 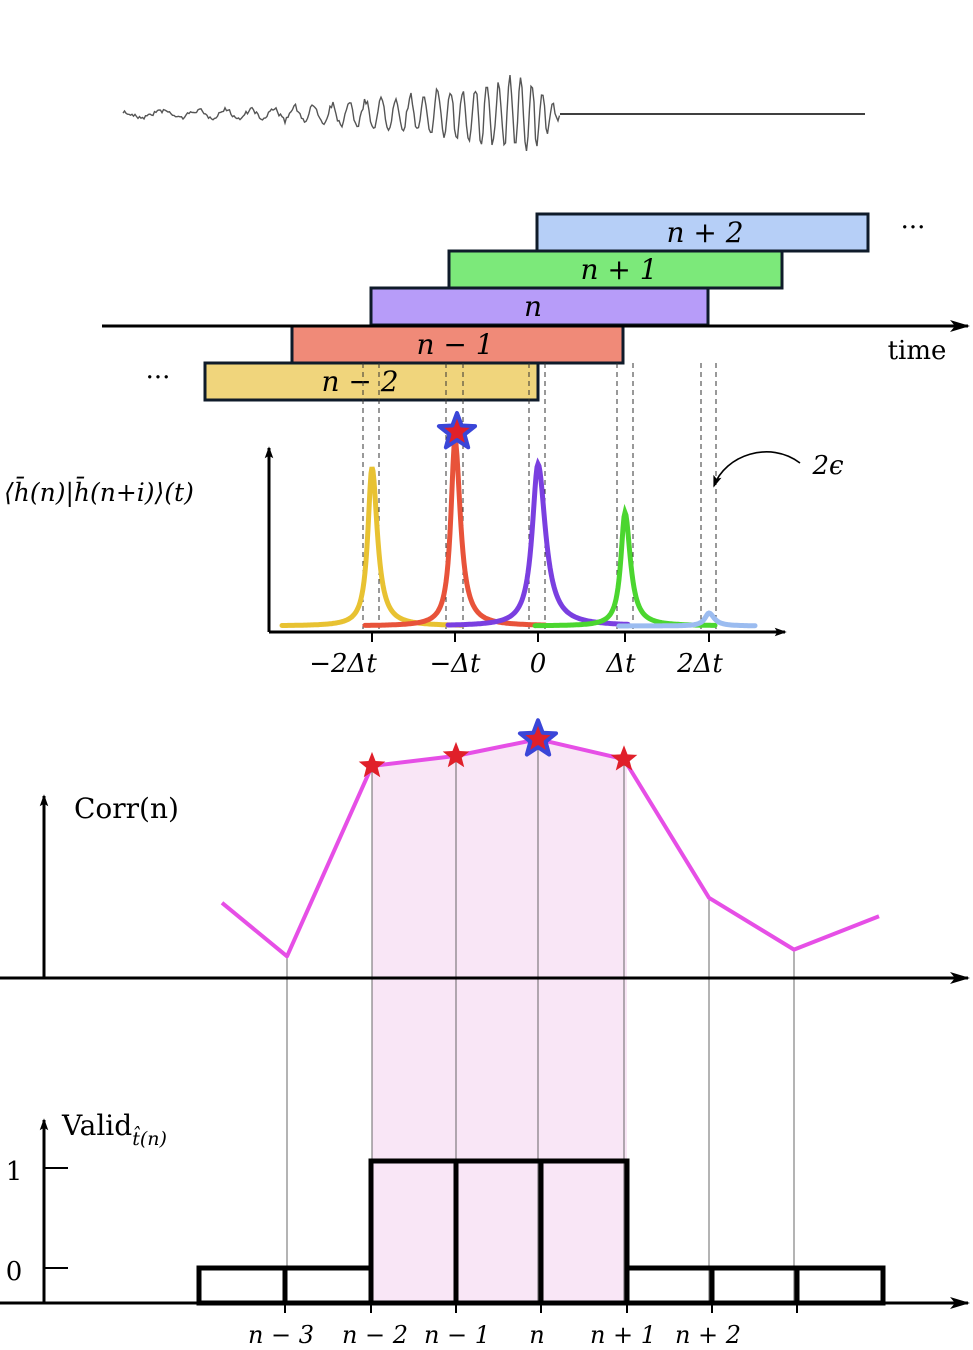 I want to click on time-axis-label: time, so click(x=917, y=351).